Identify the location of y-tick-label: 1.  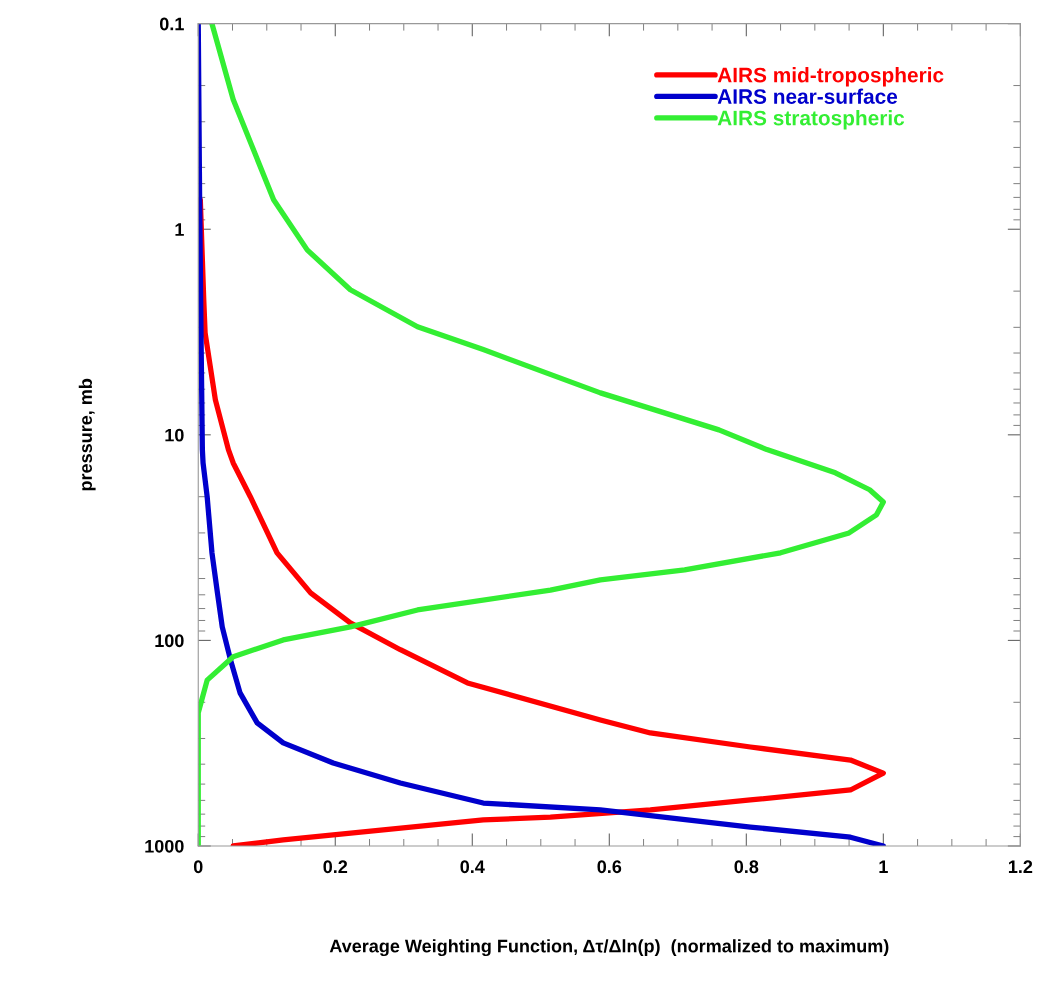
(179, 229).